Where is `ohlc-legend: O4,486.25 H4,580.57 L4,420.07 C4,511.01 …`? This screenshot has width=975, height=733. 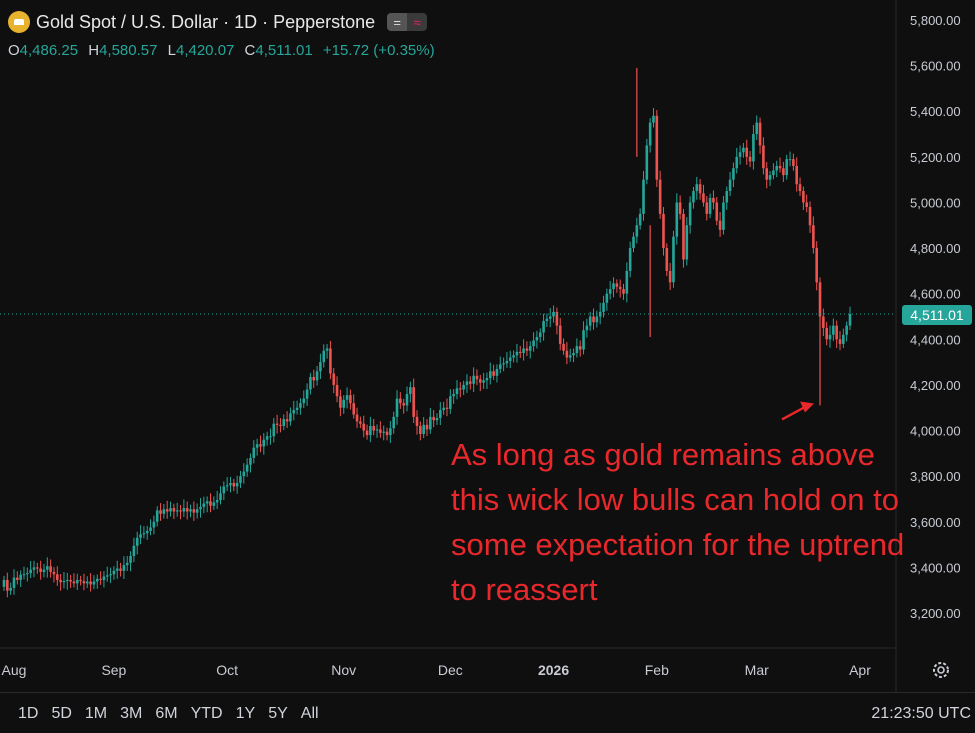 ohlc-legend: O4,486.25 H4,580.57 L4,420.07 C4,511.01 … is located at coordinates (221, 50).